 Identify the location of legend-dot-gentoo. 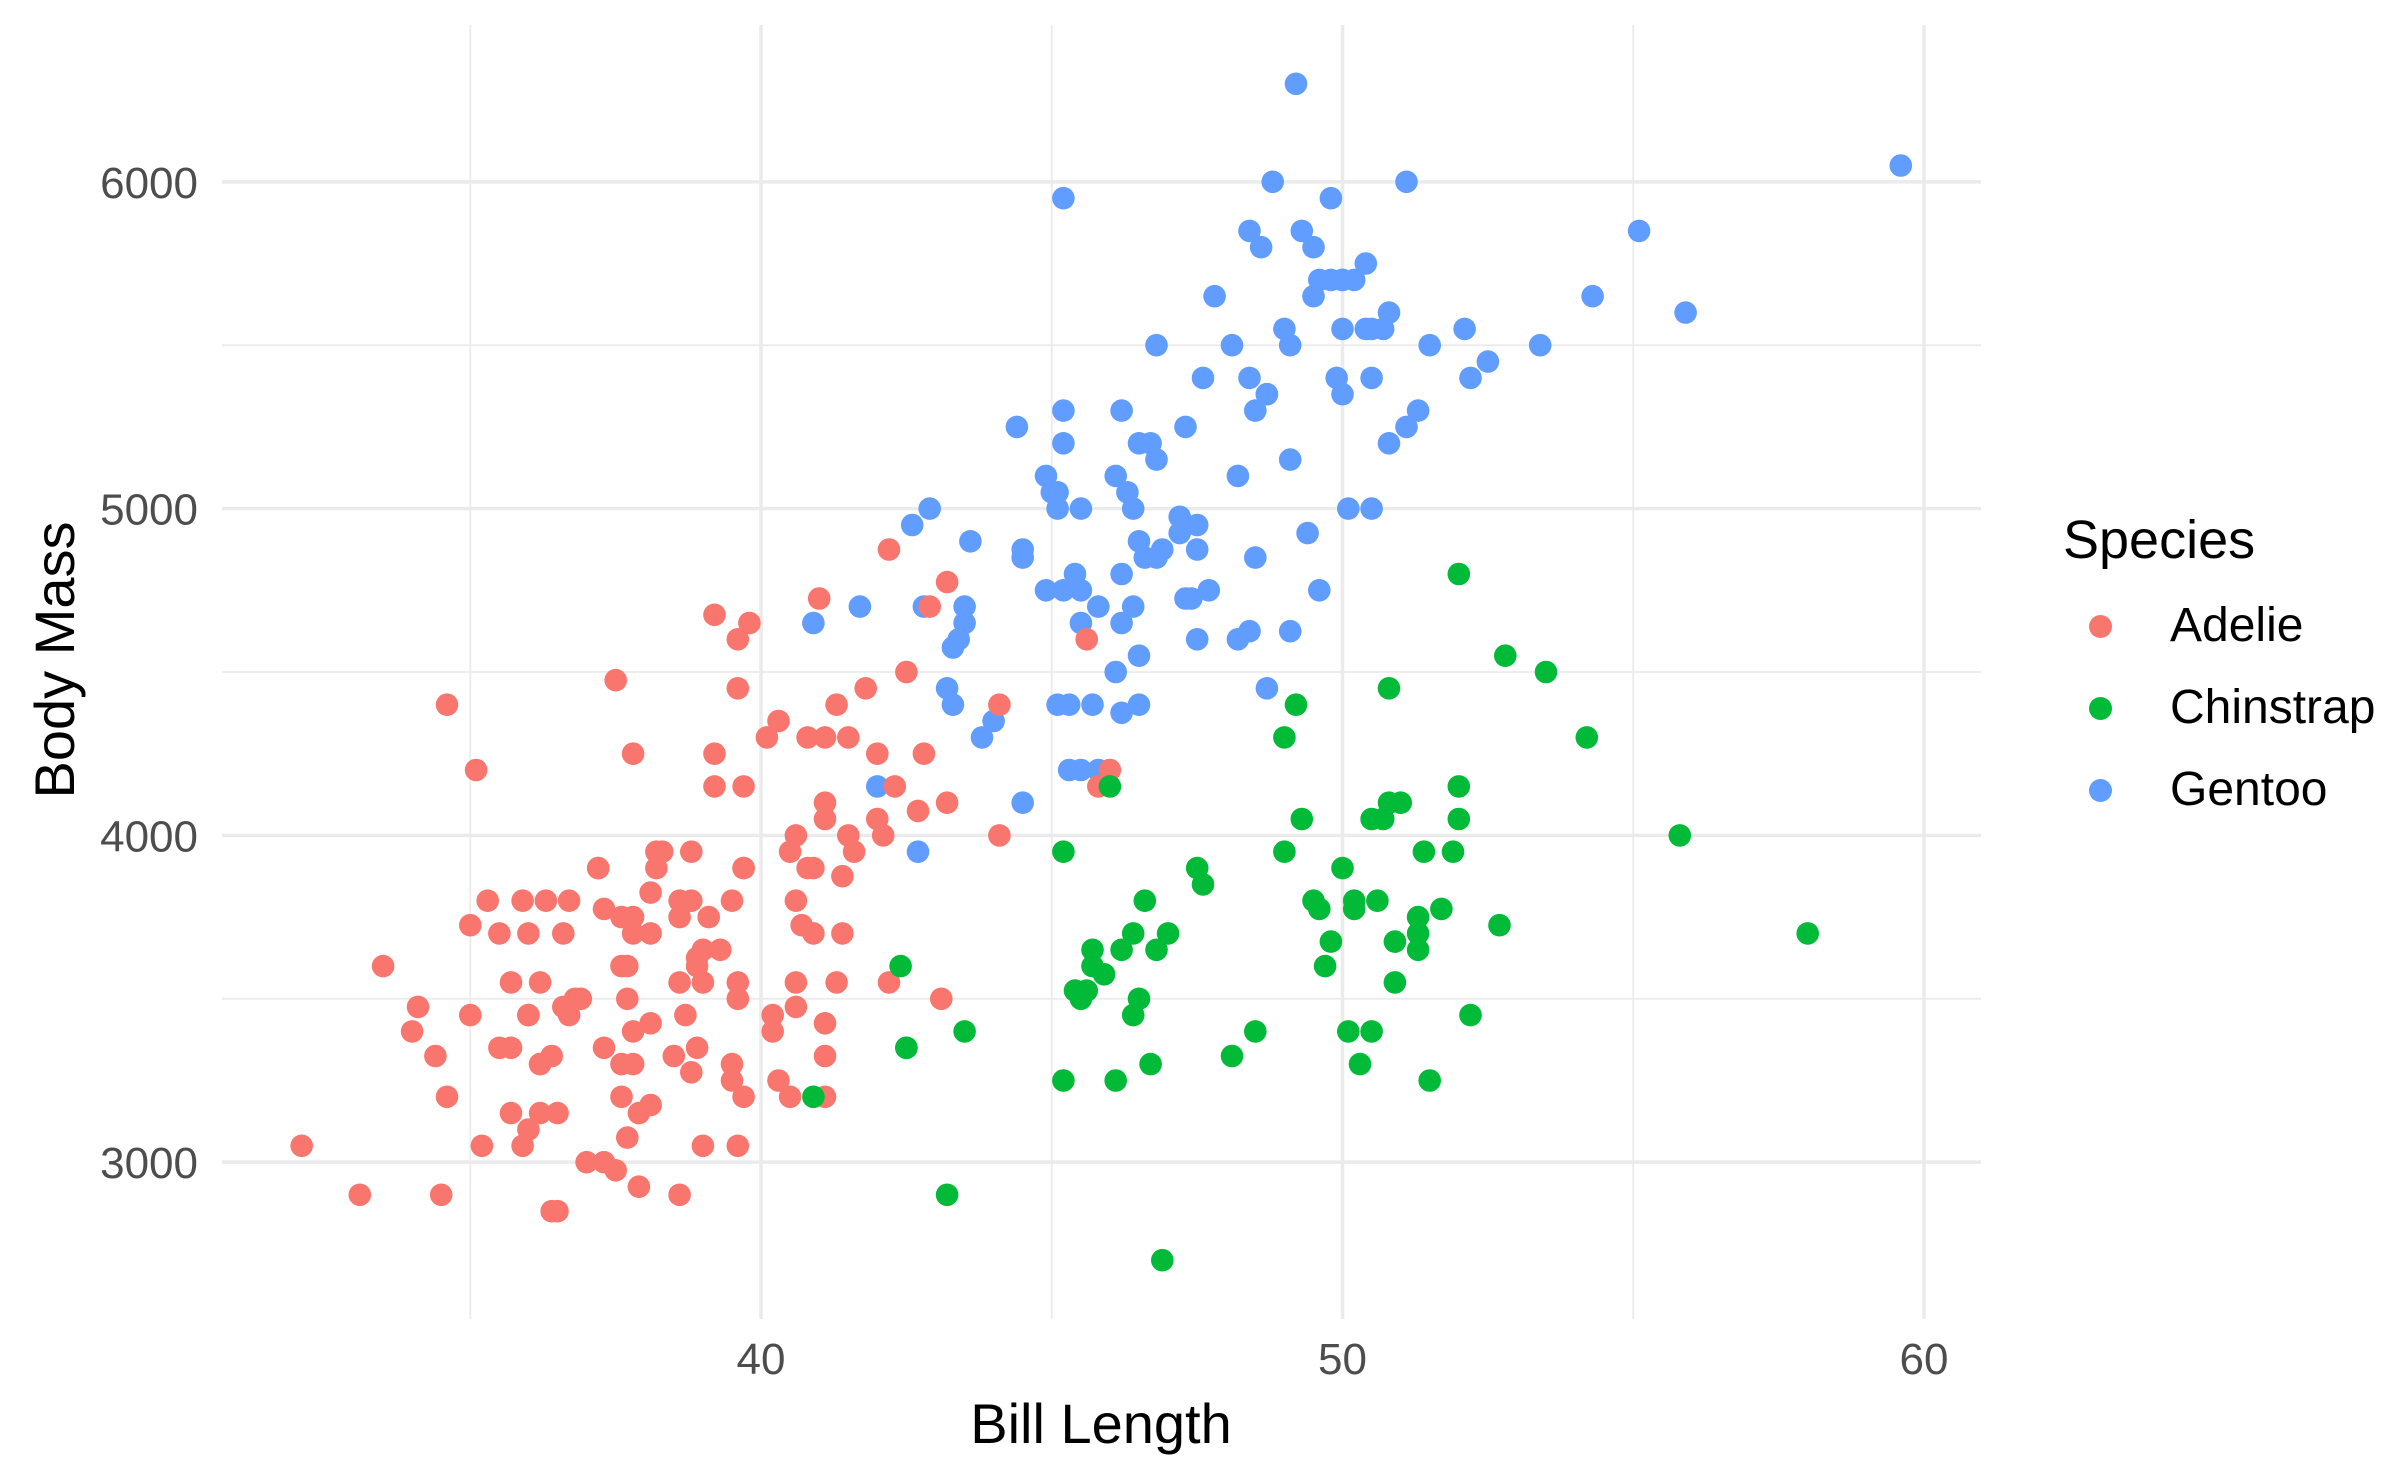
(2100, 790).